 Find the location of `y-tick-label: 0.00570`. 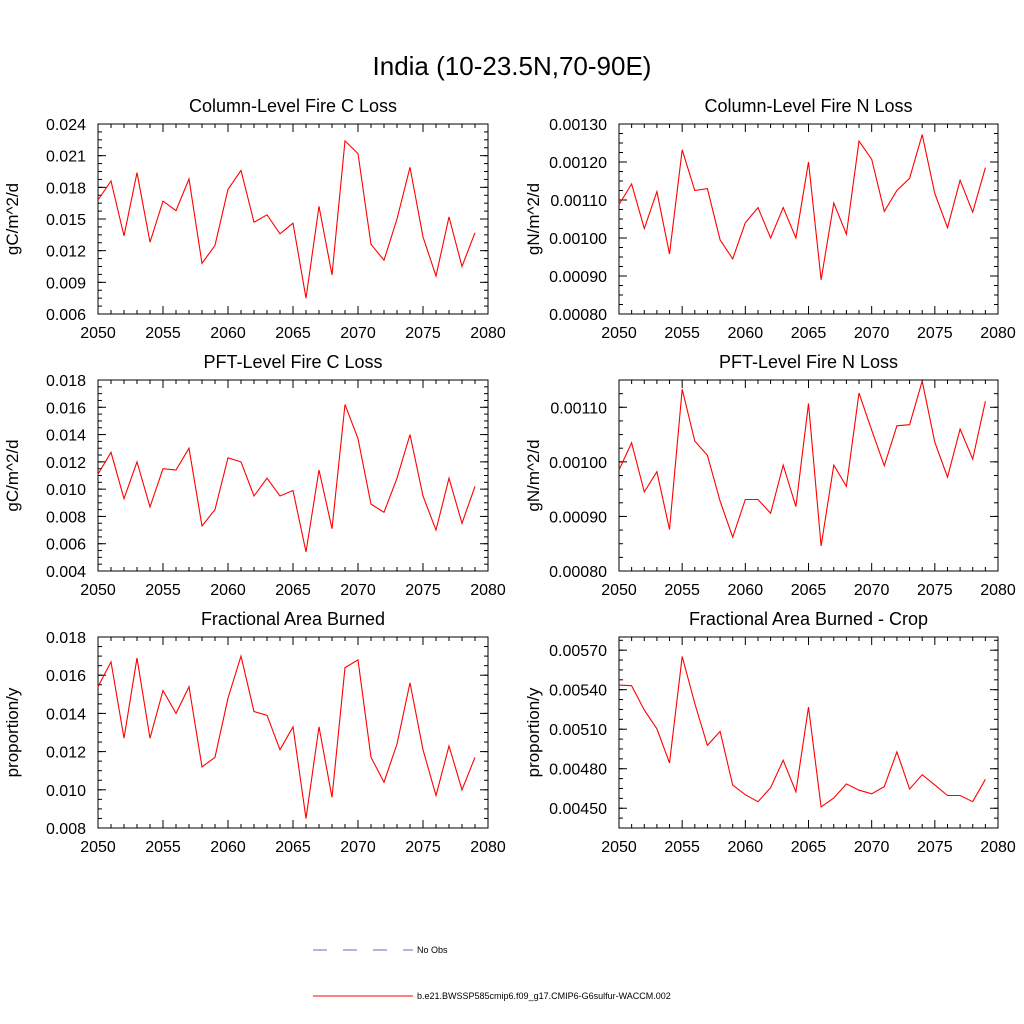

y-tick-label: 0.00570 is located at coordinates (578, 651).